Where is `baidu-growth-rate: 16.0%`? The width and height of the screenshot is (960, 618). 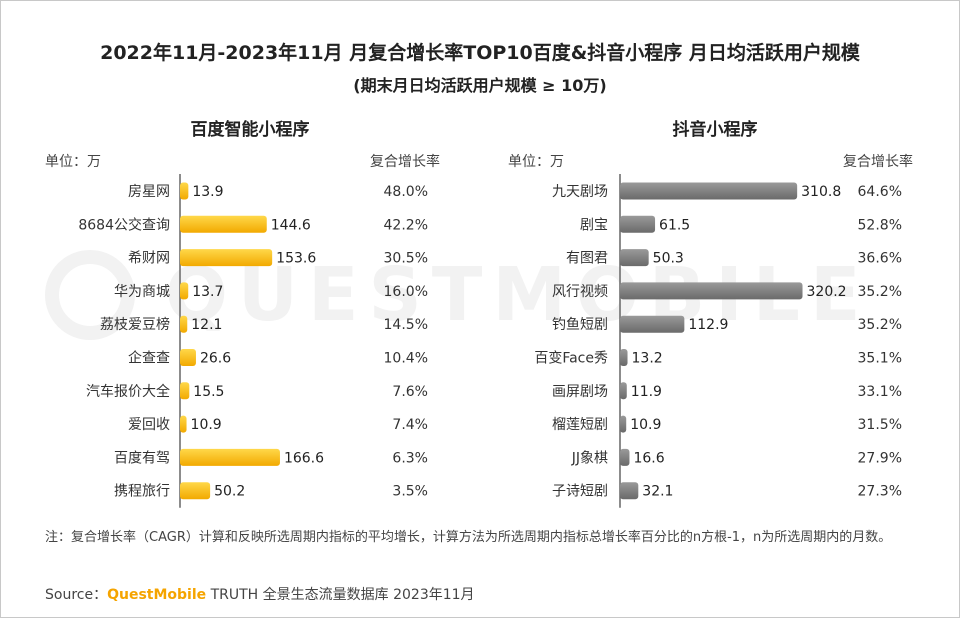 baidu-growth-rate: 16.0% is located at coordinates (406, 292).